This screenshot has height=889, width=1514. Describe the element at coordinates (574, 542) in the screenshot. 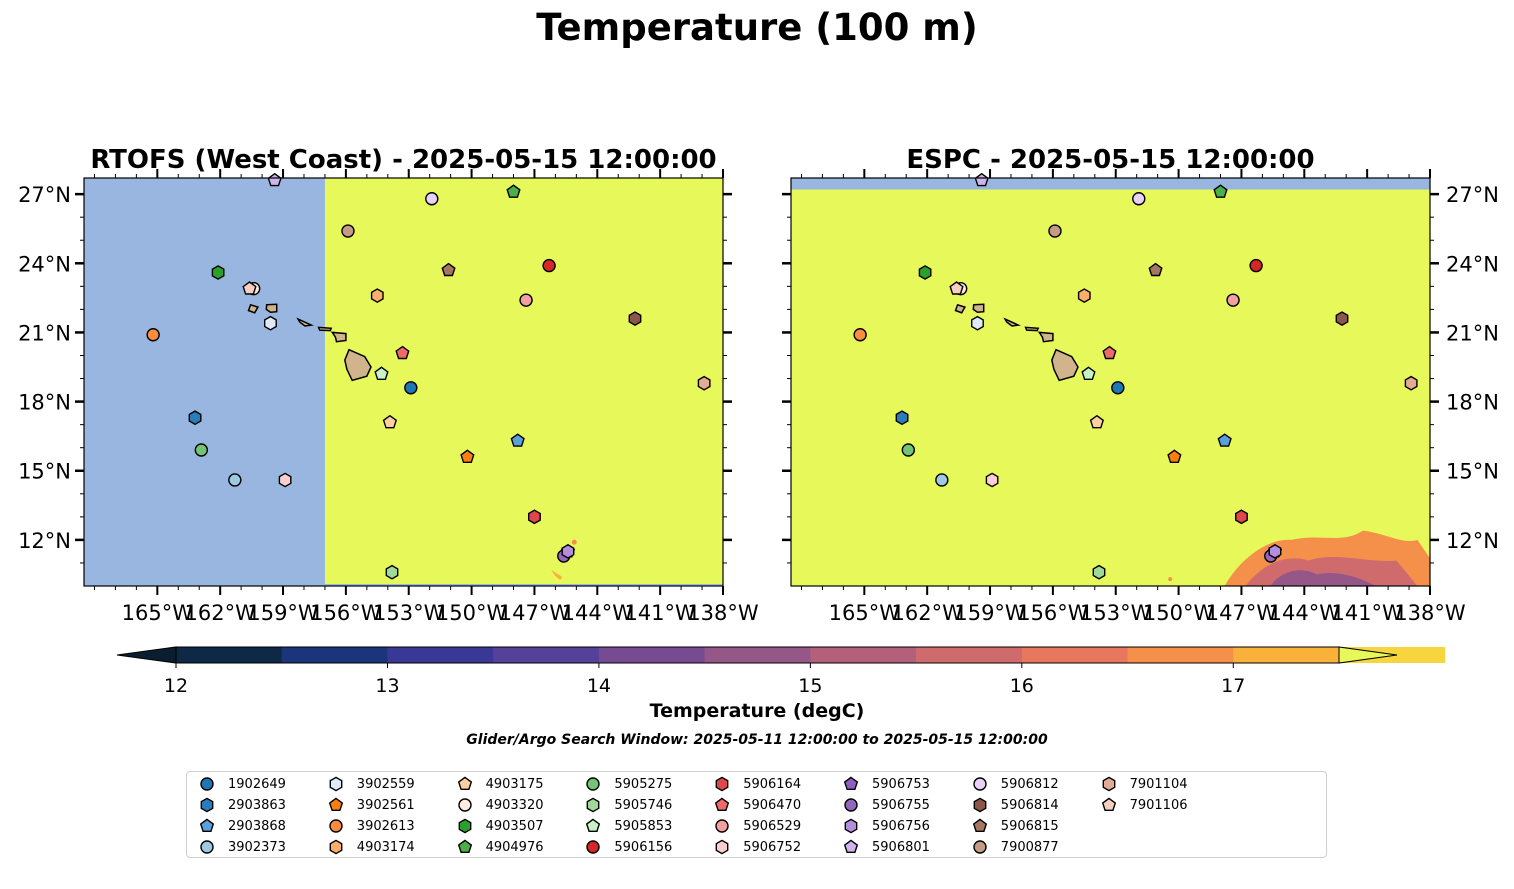

I see `warm-patch` at that location.